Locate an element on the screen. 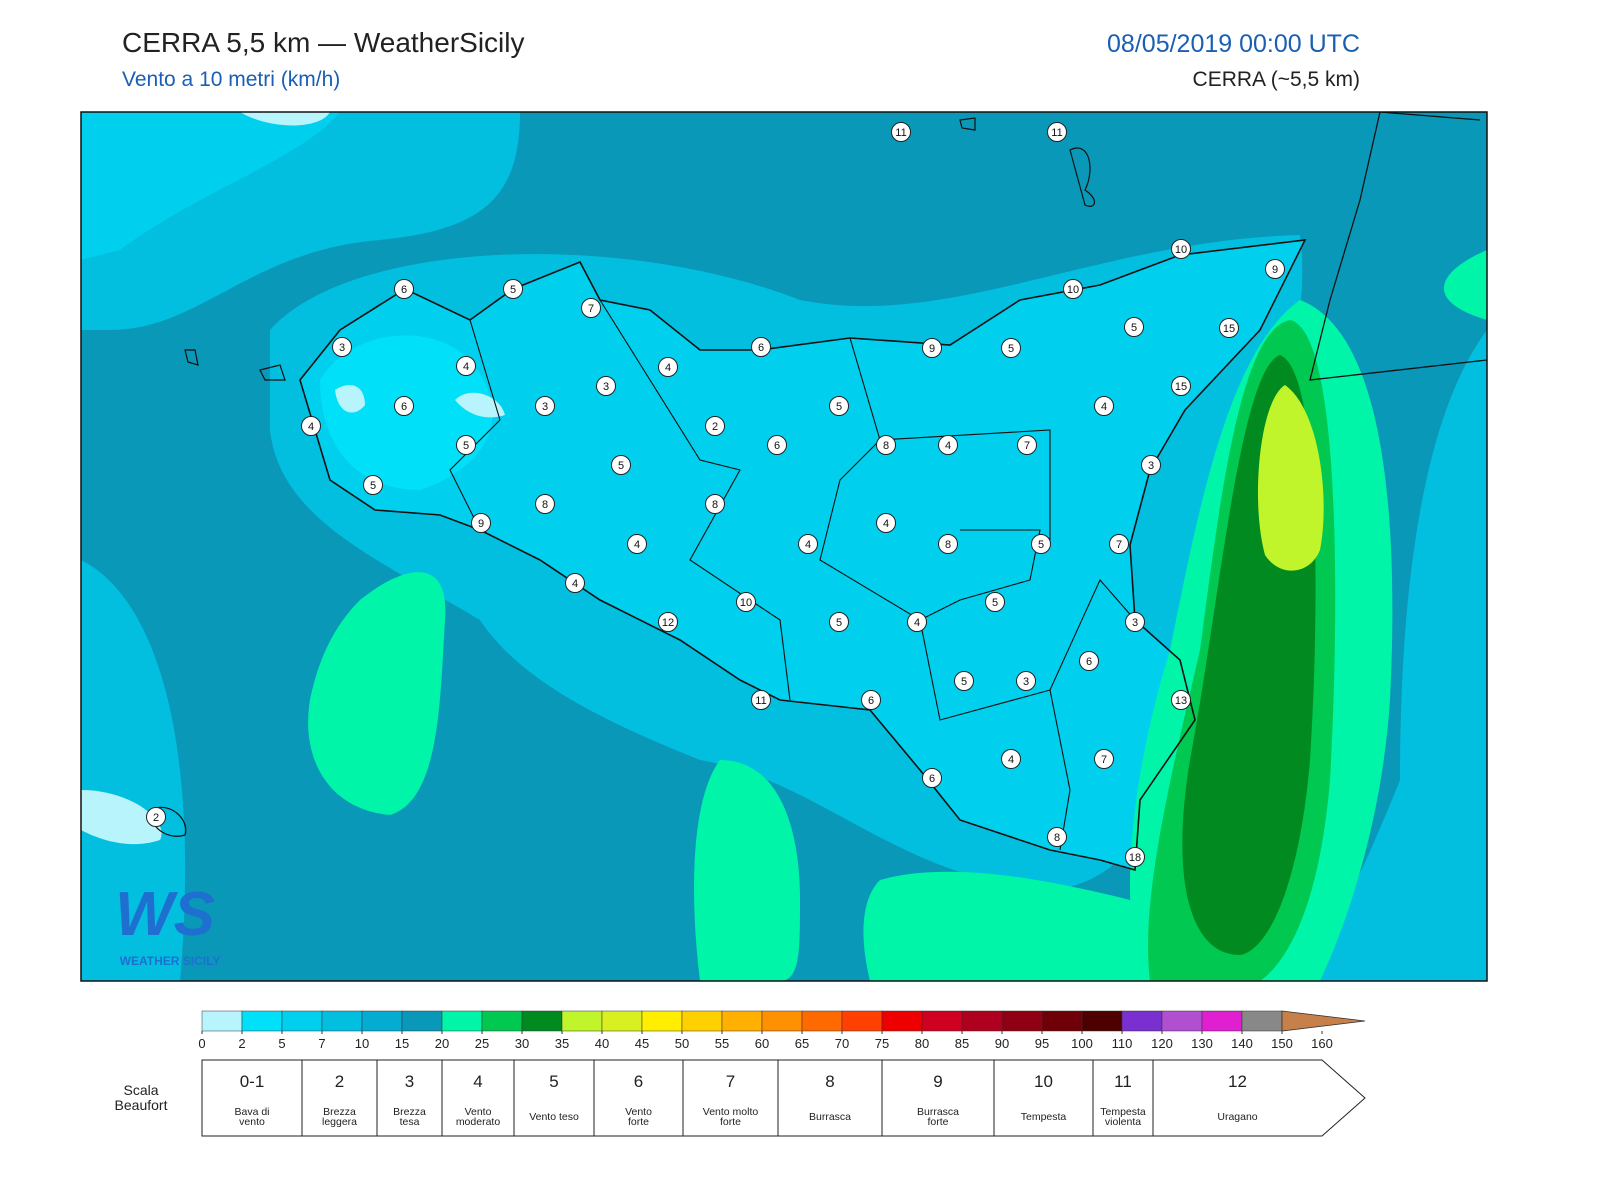  station-value: 13 is located at coordinates (1181, 701).